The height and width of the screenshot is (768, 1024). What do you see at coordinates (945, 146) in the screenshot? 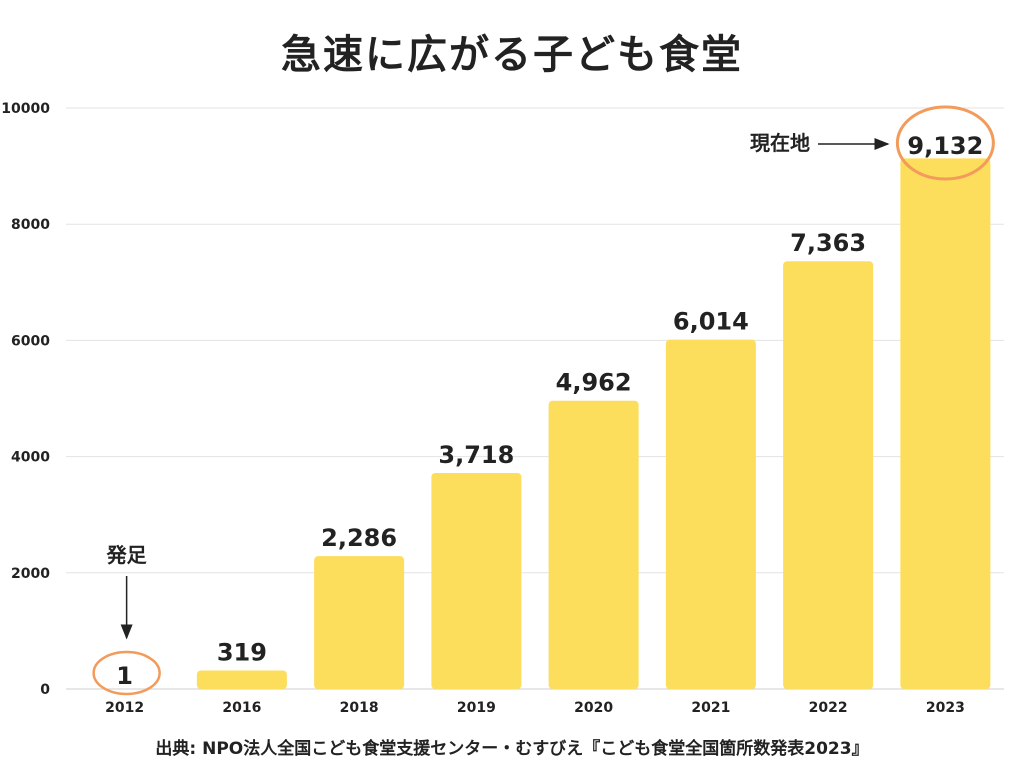
I see `data-label: 9,132` at bounding box center [945, 146].